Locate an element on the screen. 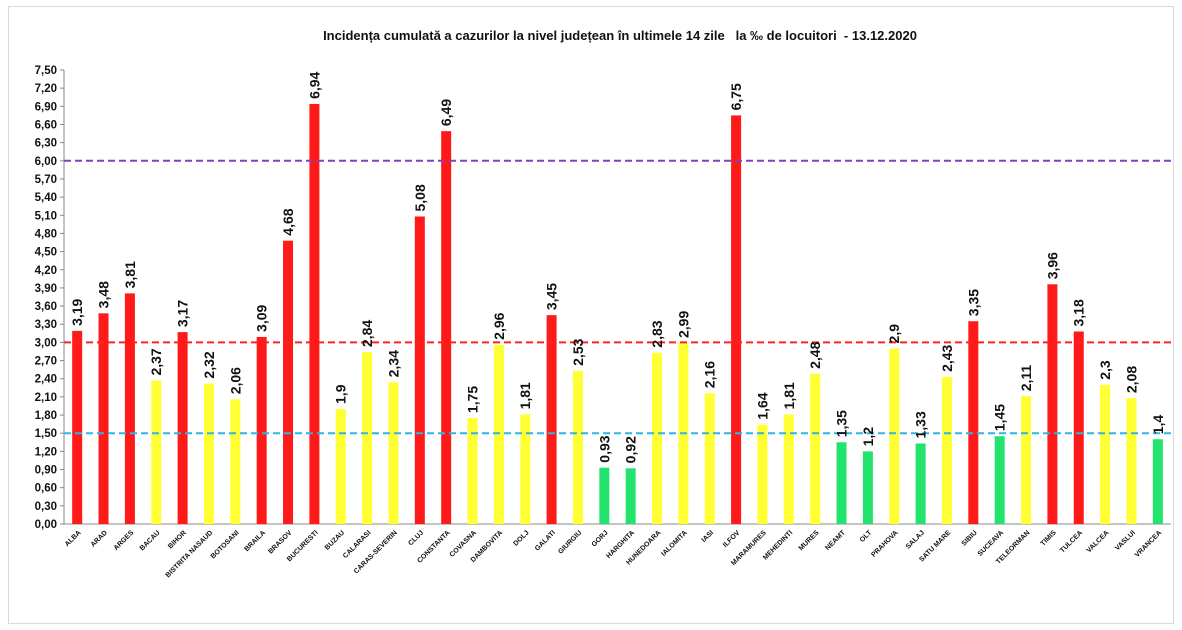 The width and height of the screenshot is (1182, 630). x-tick-label: BUZAU is located at coordinates (335, 540).